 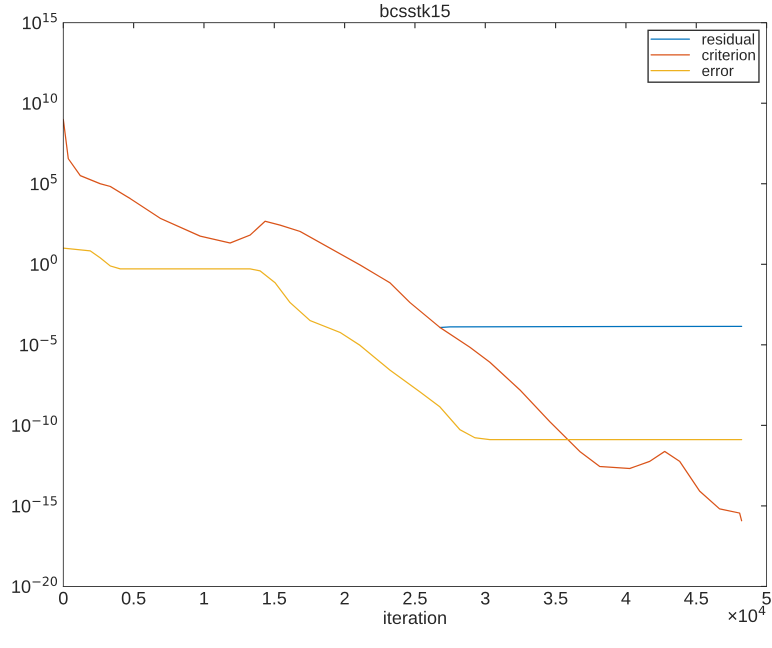 I want to click on y-tick-label: 10$^{−15}$, so click(x=34, y=504).